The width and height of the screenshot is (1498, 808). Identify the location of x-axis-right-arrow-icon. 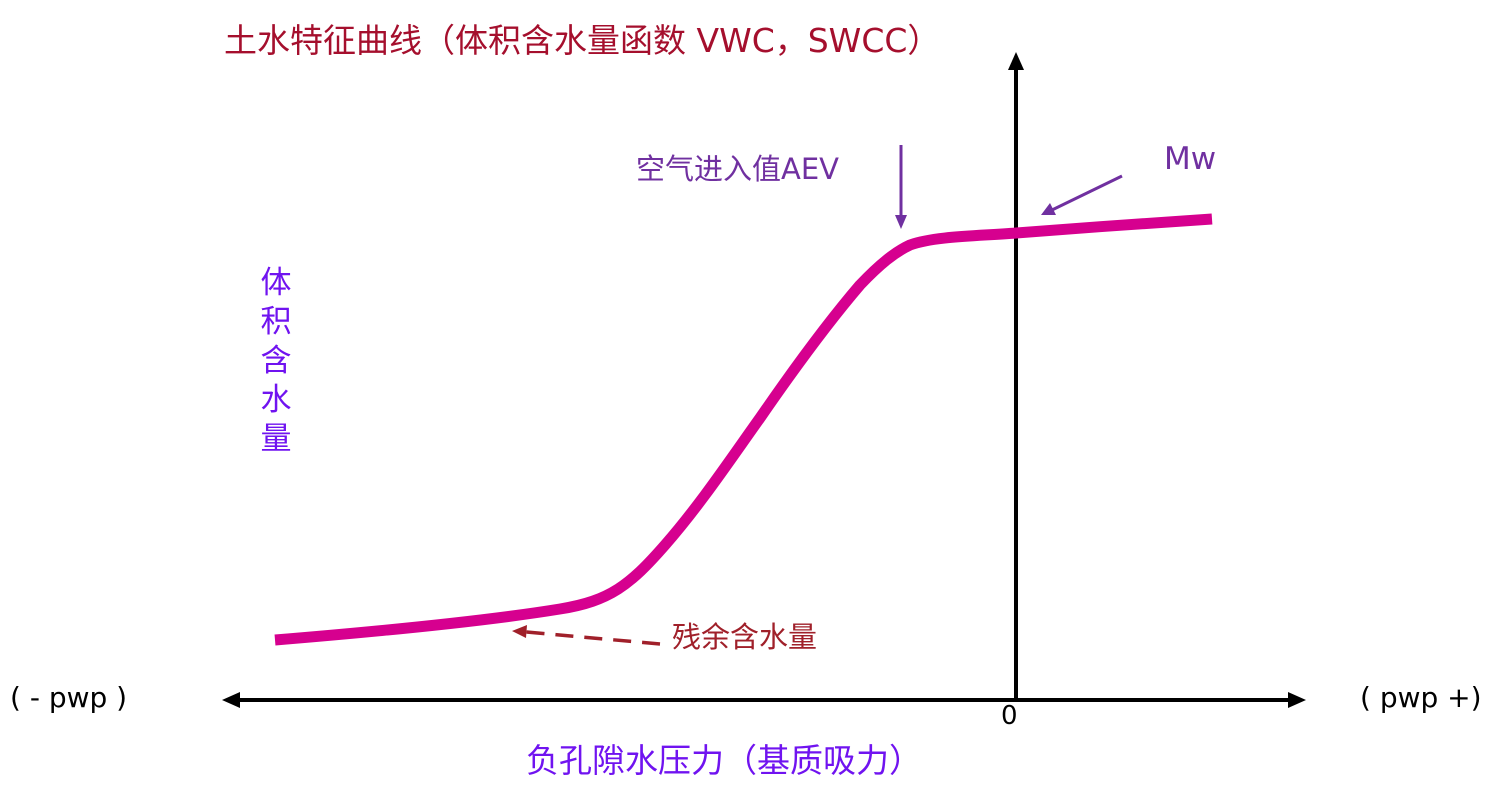
(1297, 700).